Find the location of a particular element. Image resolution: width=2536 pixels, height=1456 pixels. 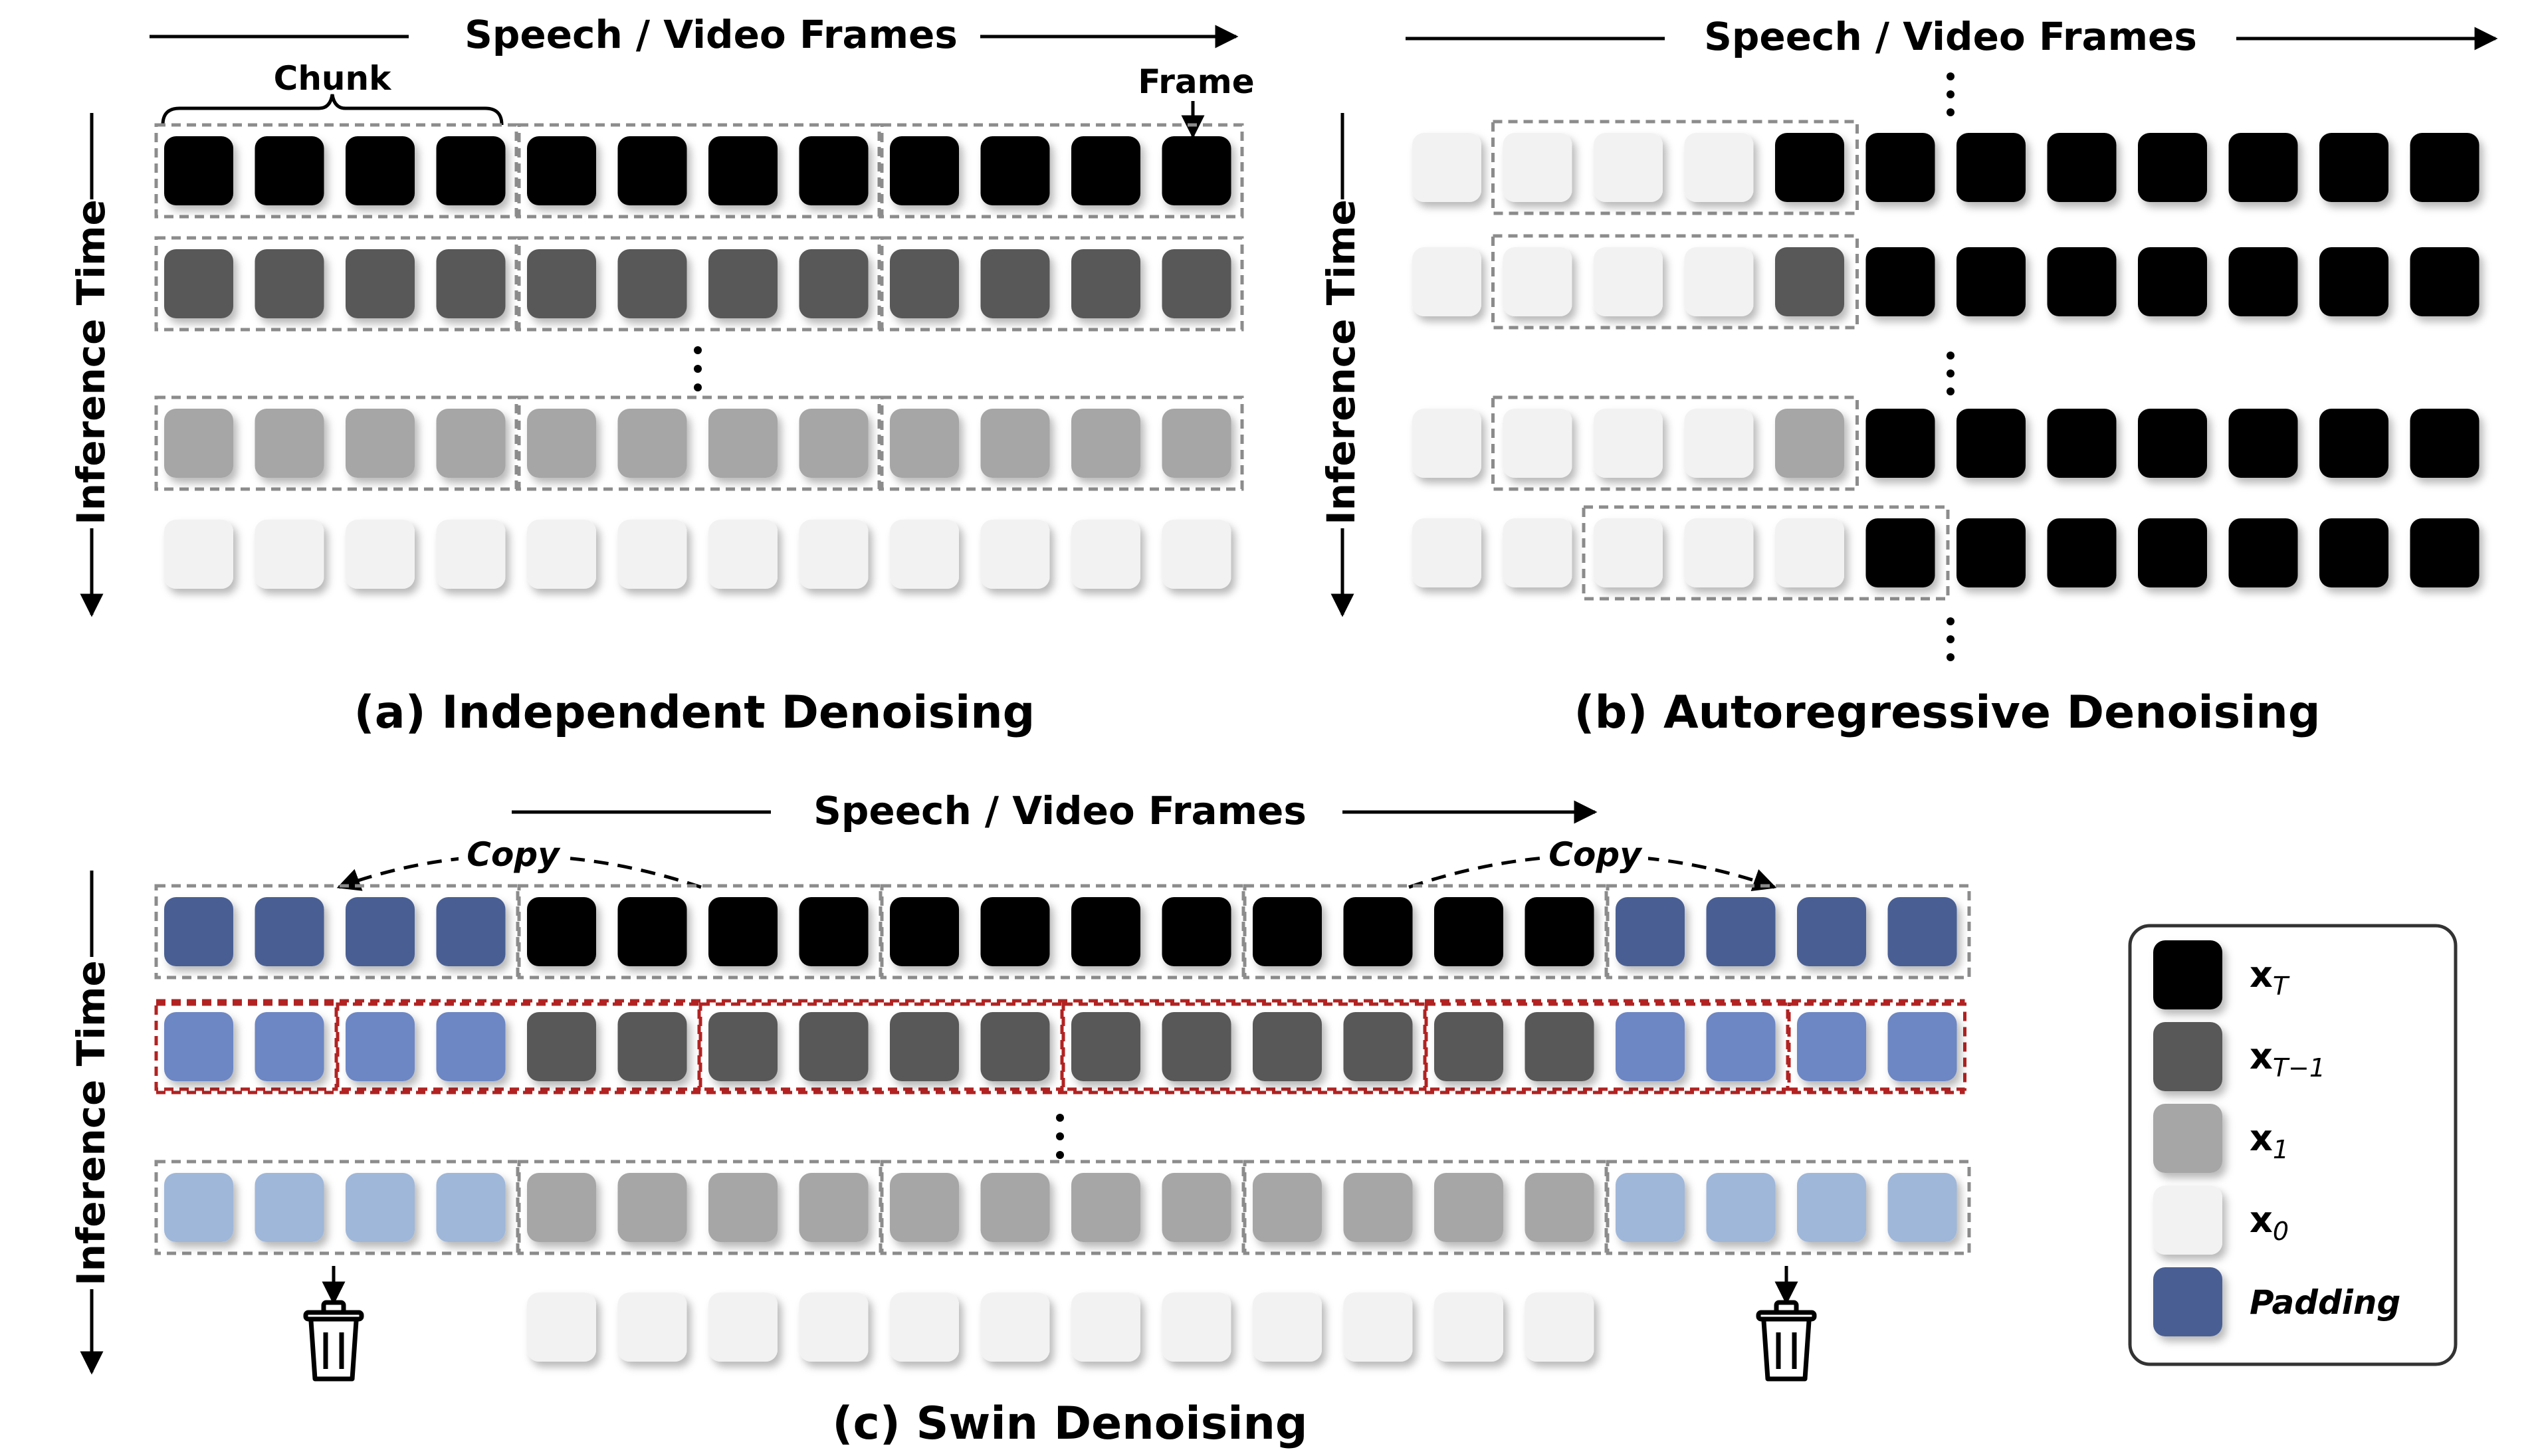

panel-a-frames is located at coordinates (699, 356).